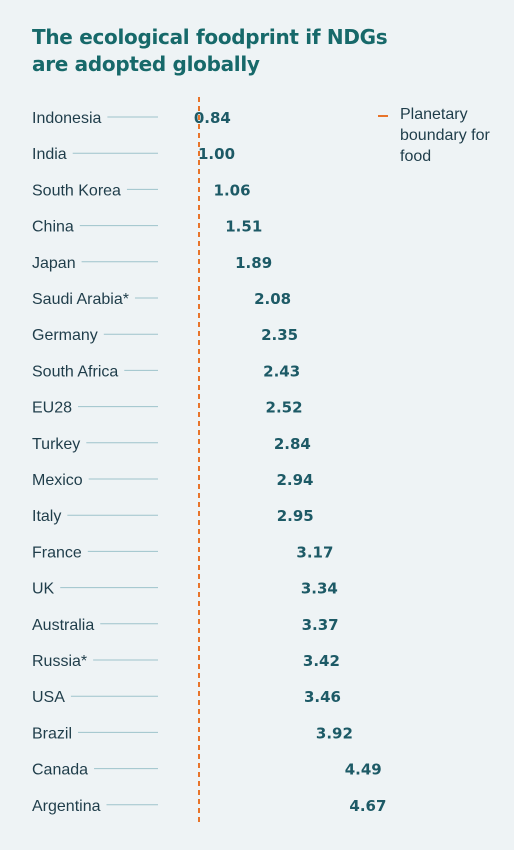  Describe the element at coordinates (314, 552) in the screenshot. I see `value-label: 3.17` at that location.